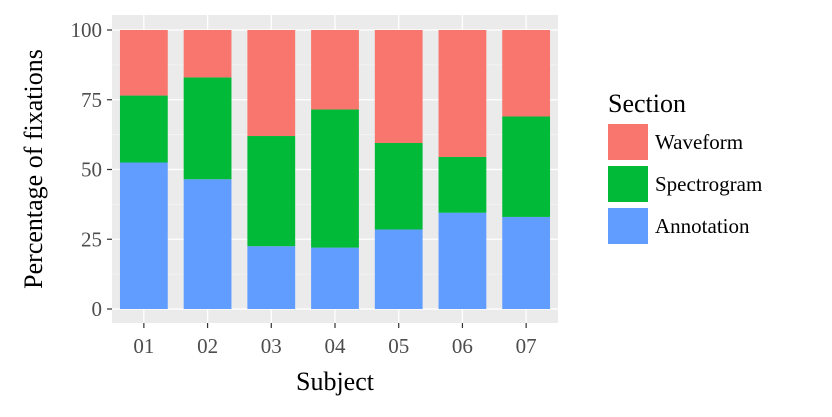 The height and width of the screenshot is (417, 832). What do you see at coordinates (628, 184) in the screenshot?
I see `legend-key-spectrogram` at bounding box center [628, 184].